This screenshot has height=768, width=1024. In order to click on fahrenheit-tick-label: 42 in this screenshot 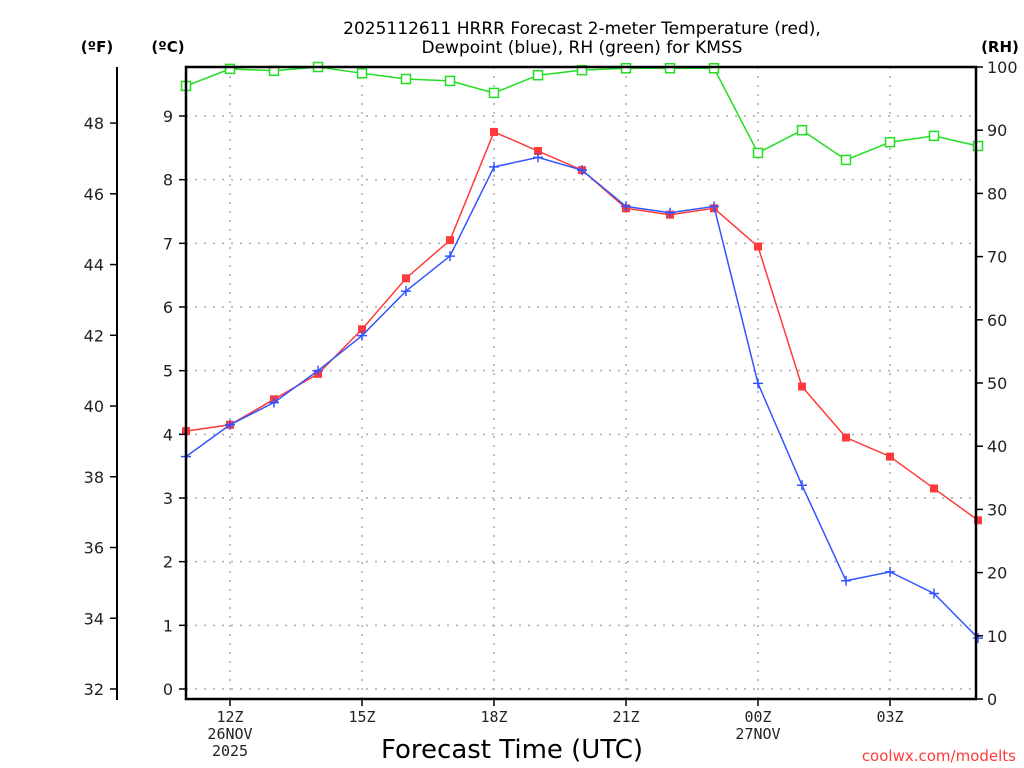, I will do `click(94, 335)`.